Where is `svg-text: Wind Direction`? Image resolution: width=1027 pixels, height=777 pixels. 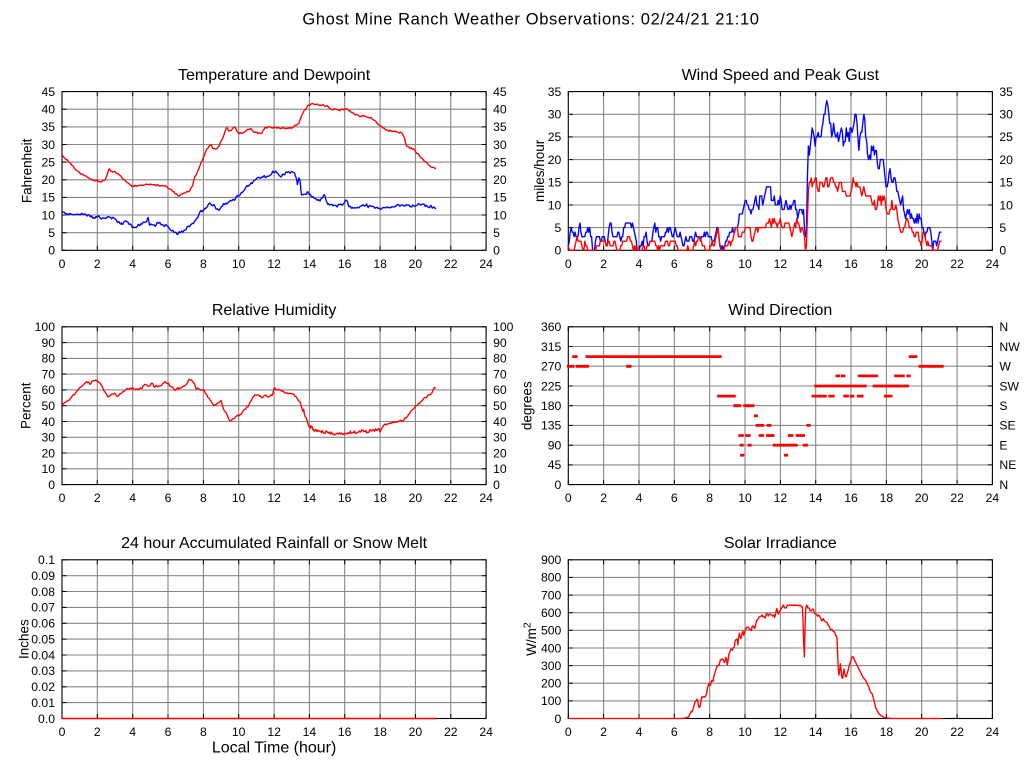 svg-text: Wind Direction is located at coordinates (780, 310).